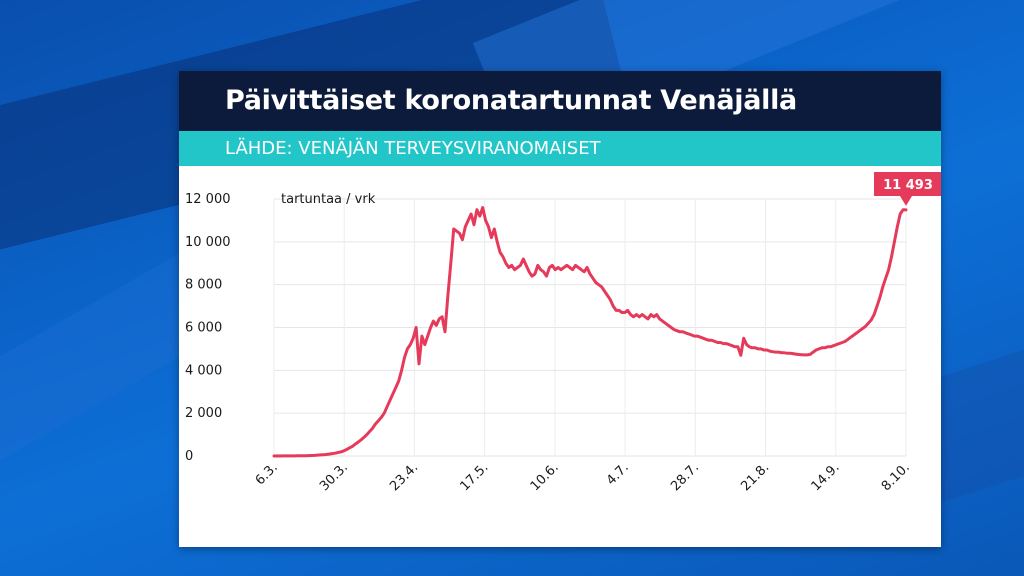  What do you see at coordinates (755, 477) in the screenshot?
I see `x-tick-label: 21.8.` at bounding box center [755, 477].